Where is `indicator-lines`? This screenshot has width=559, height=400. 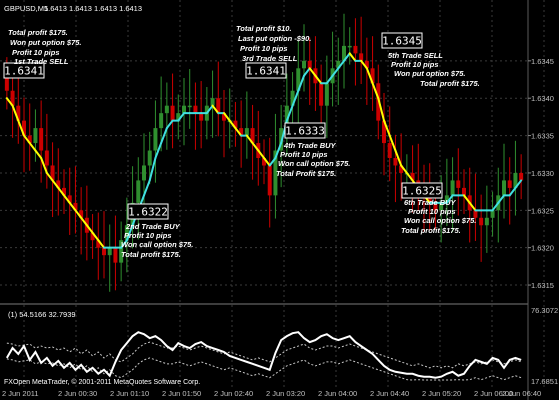 indicator-lines is located at coordinates (263, 356).